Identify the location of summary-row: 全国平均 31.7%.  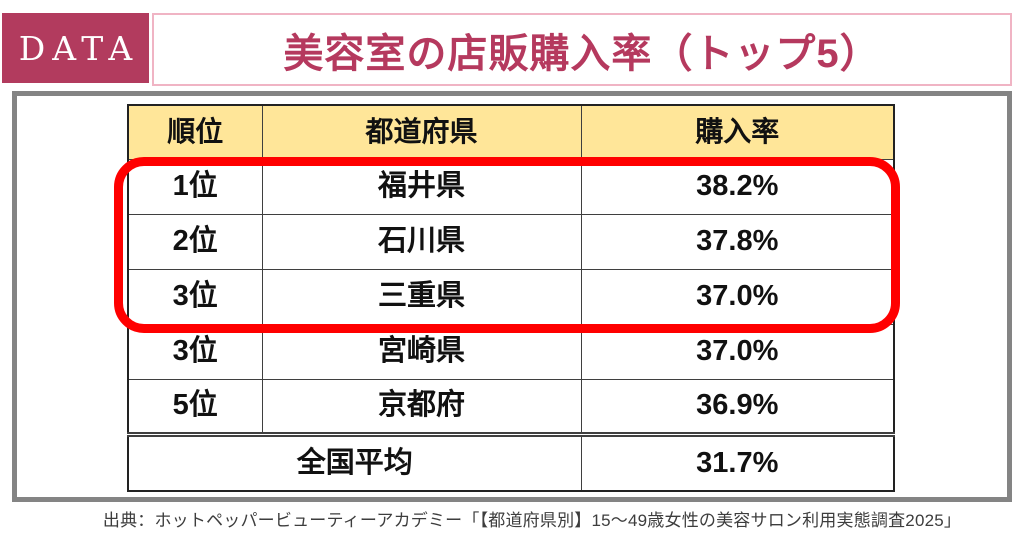
(511, 461).